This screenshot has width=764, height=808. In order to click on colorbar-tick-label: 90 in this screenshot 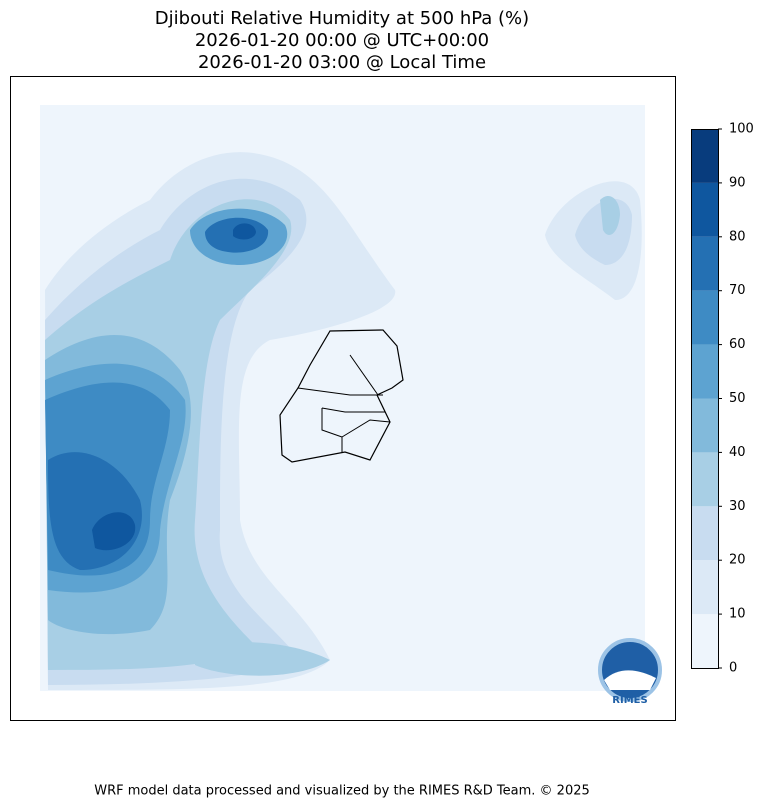, I will do `click(737, 182)`.